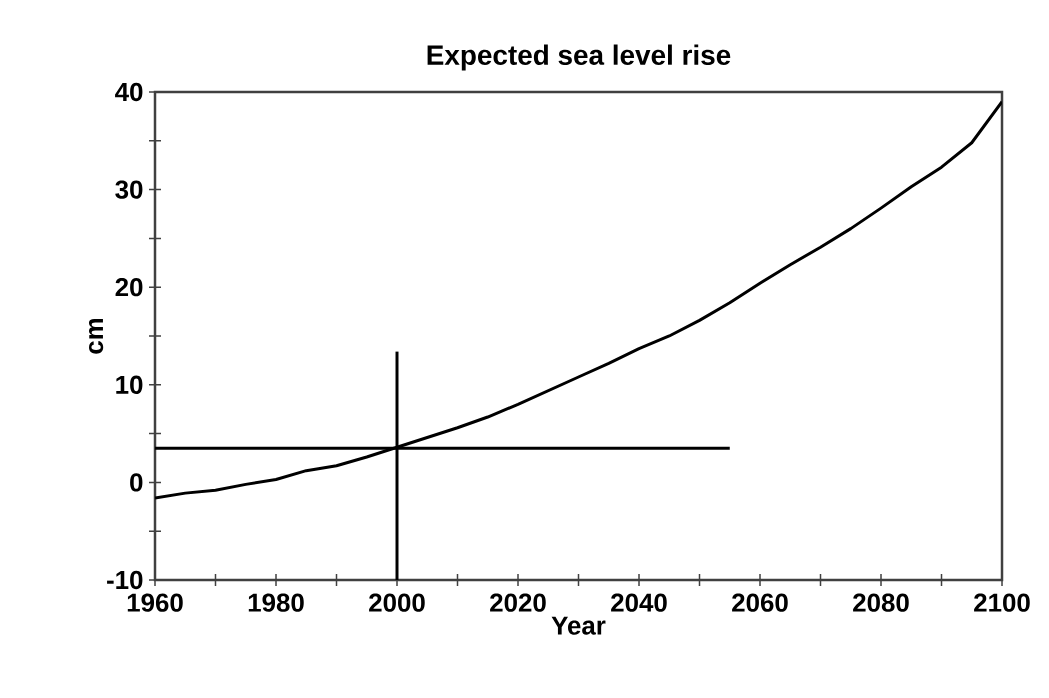  I want to click on x-tick-label: 2100, so click(1002, 602).